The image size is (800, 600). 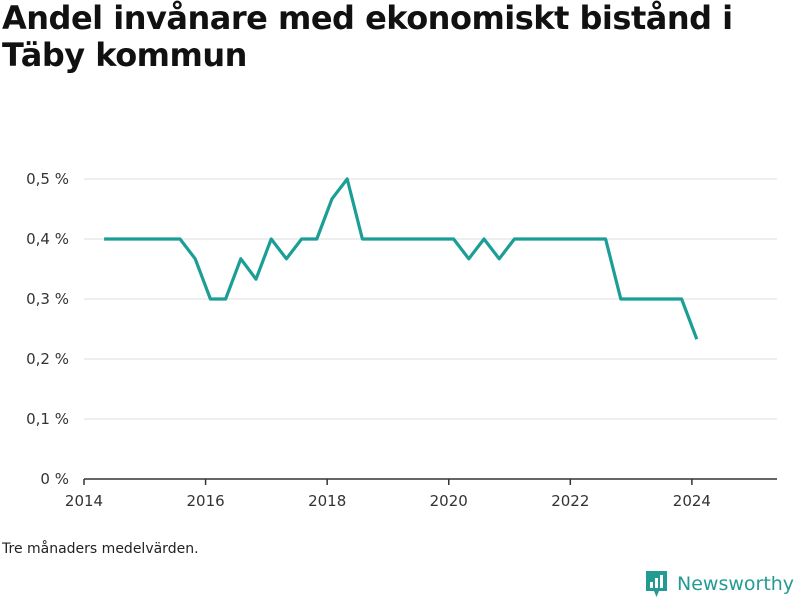 I want to click on x-tick-label: 2022, so click(x=570, y=501).